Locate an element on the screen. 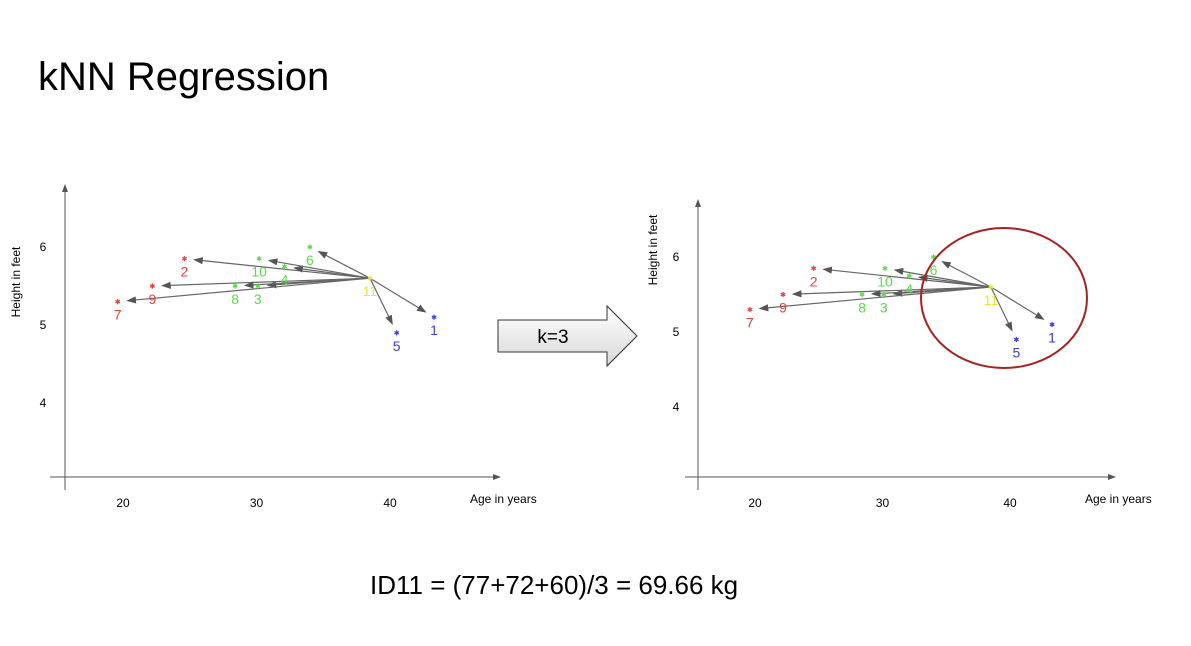 This screenshot has height=646, width=1191. point-6-marker is located at coordinates (310, 247).